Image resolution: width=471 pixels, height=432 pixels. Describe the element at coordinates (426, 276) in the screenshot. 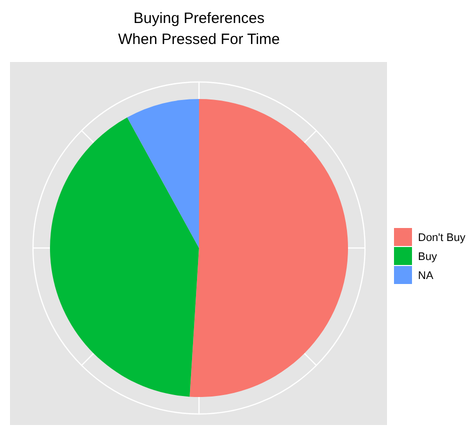

I see `legend-label: NA` at that location.